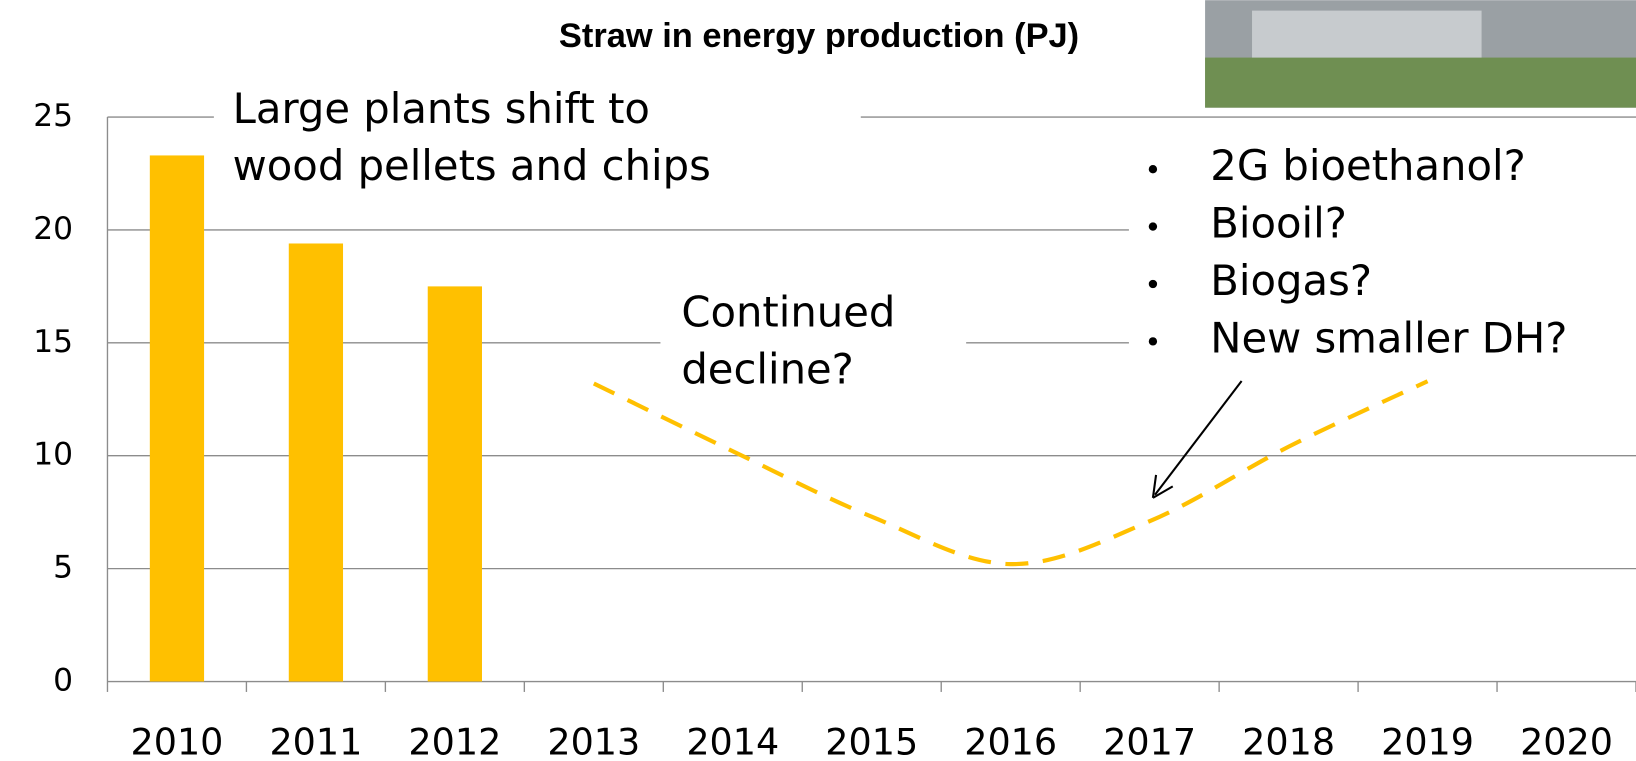 The image size is (1636, 761). Describe the element at coordinates (1288, 741) in the screenshot. I see `x-tick-label: 2018` at that location.